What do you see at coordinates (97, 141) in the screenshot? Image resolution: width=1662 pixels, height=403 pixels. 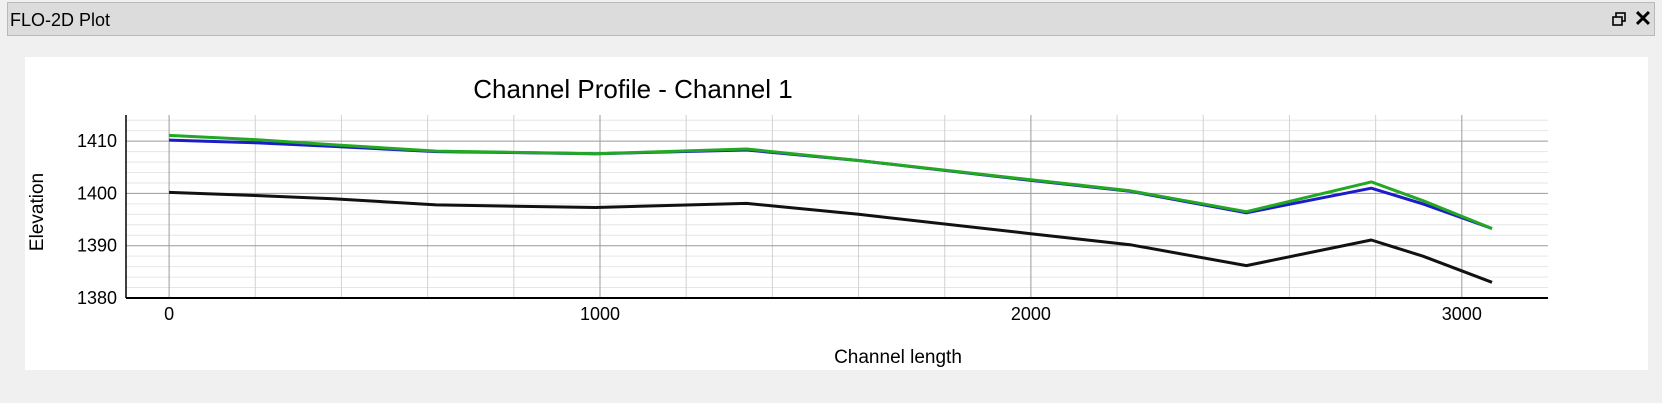 I see `y-tick-label: 1410` at bounding box center [97, 141].